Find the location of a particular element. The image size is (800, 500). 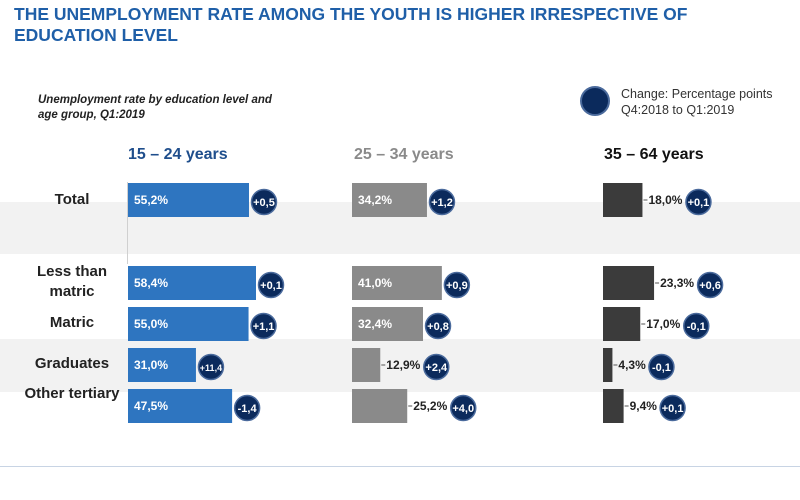

data-label: 41,0% is located at coordinates (375, 283).